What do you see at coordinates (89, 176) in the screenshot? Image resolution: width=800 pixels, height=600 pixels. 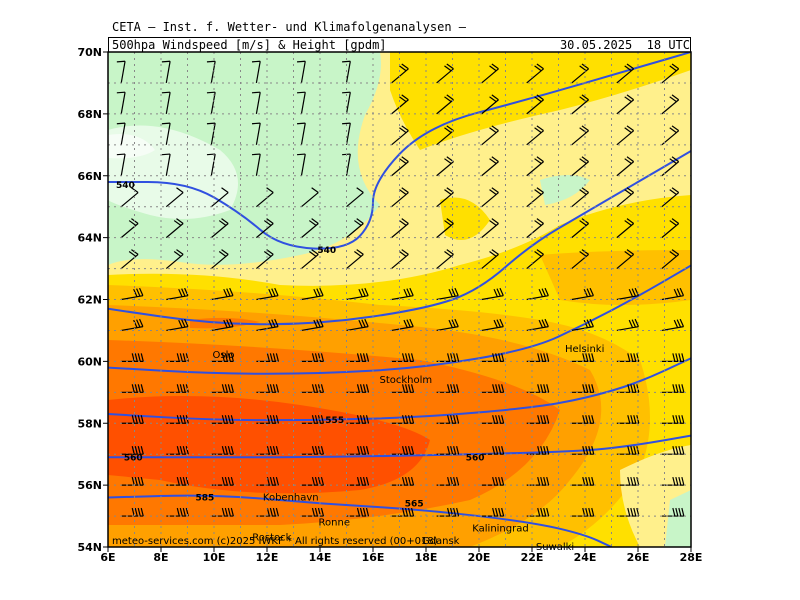 I see `lat-tick-label: 66N` at bounding box center [89, 176].